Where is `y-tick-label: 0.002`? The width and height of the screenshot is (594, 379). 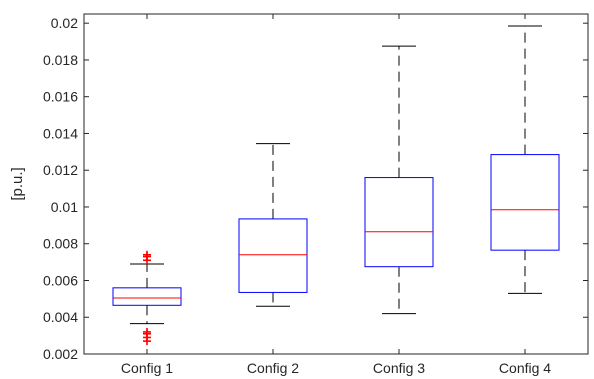
y-tick-label: 0.002 is located at coordinates (60, 354).